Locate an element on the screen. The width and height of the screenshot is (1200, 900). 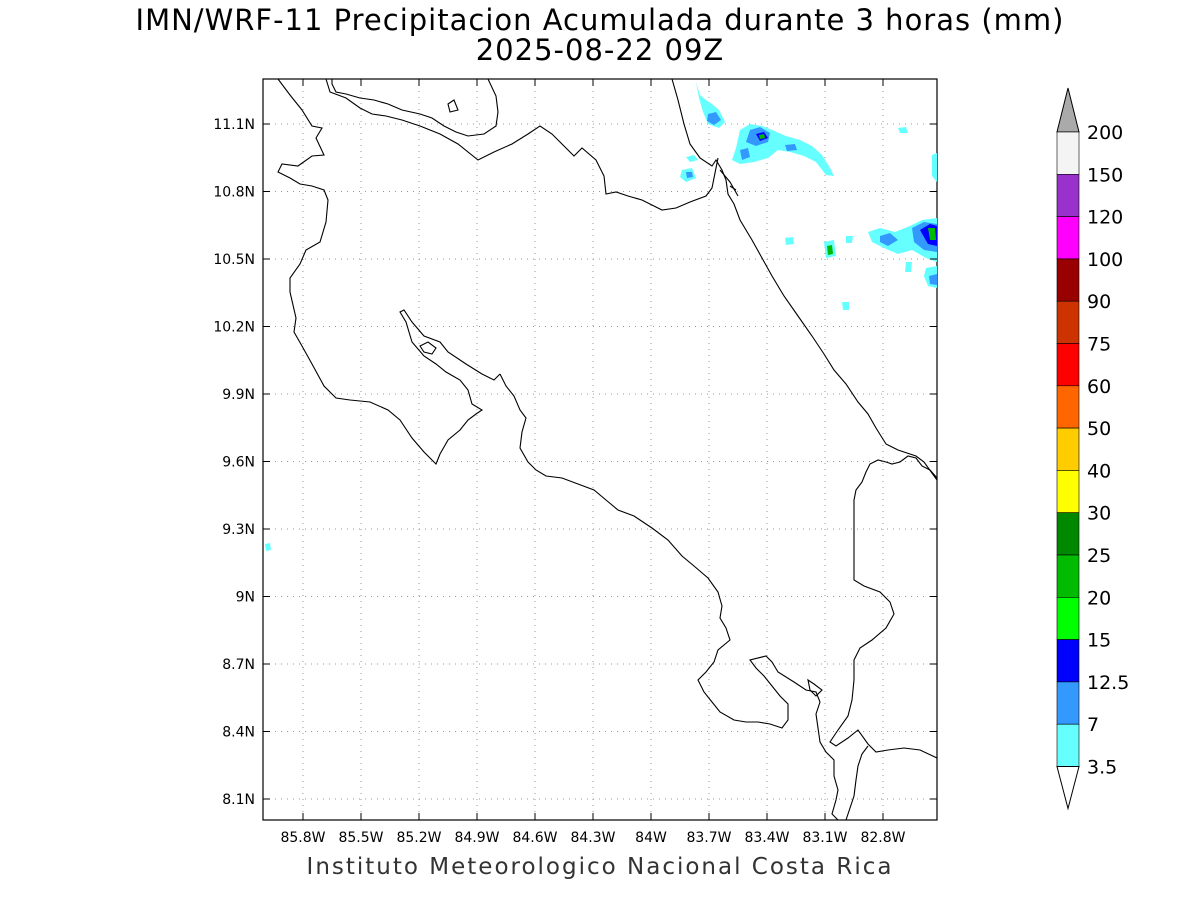
colorbar-label: 50 is located at coordinates (1099, 429).